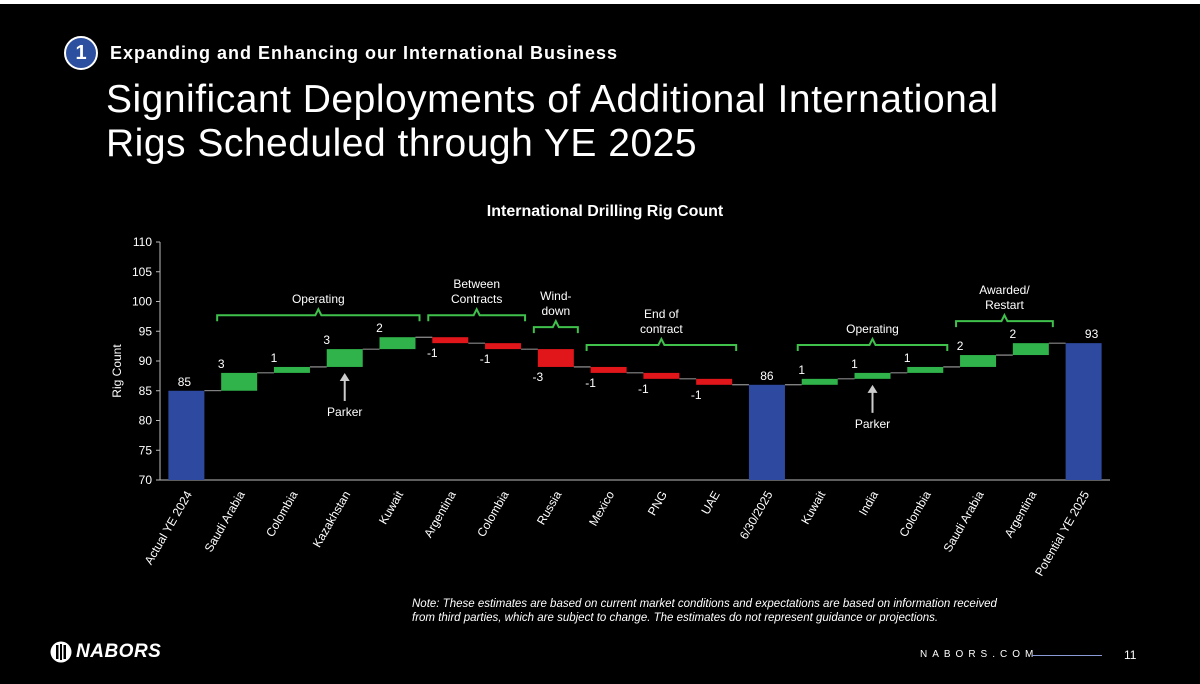 The width and height of the screenshot is (1200, 684). I want to click on x-category-label: Potential YE 2025, so click(1062, 533).